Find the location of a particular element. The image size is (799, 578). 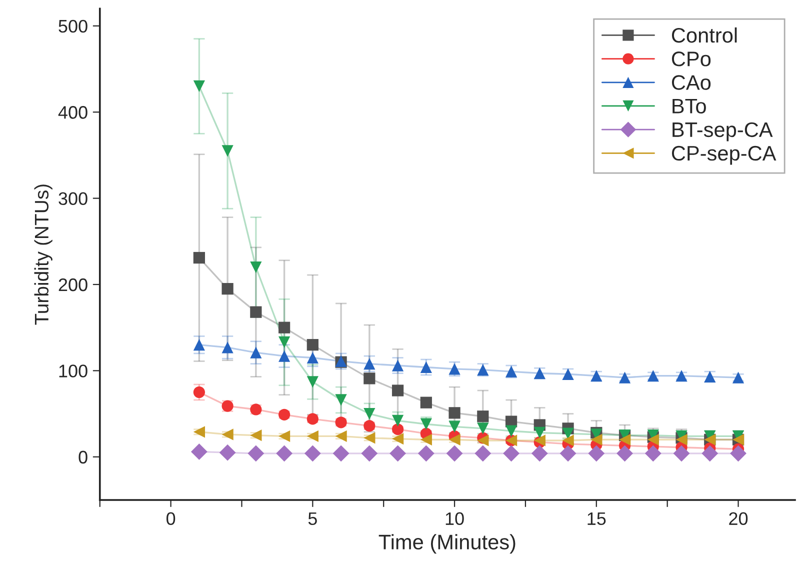

y-axis-title: Turbidity (NTUs) is located at coordinates (43, 254).